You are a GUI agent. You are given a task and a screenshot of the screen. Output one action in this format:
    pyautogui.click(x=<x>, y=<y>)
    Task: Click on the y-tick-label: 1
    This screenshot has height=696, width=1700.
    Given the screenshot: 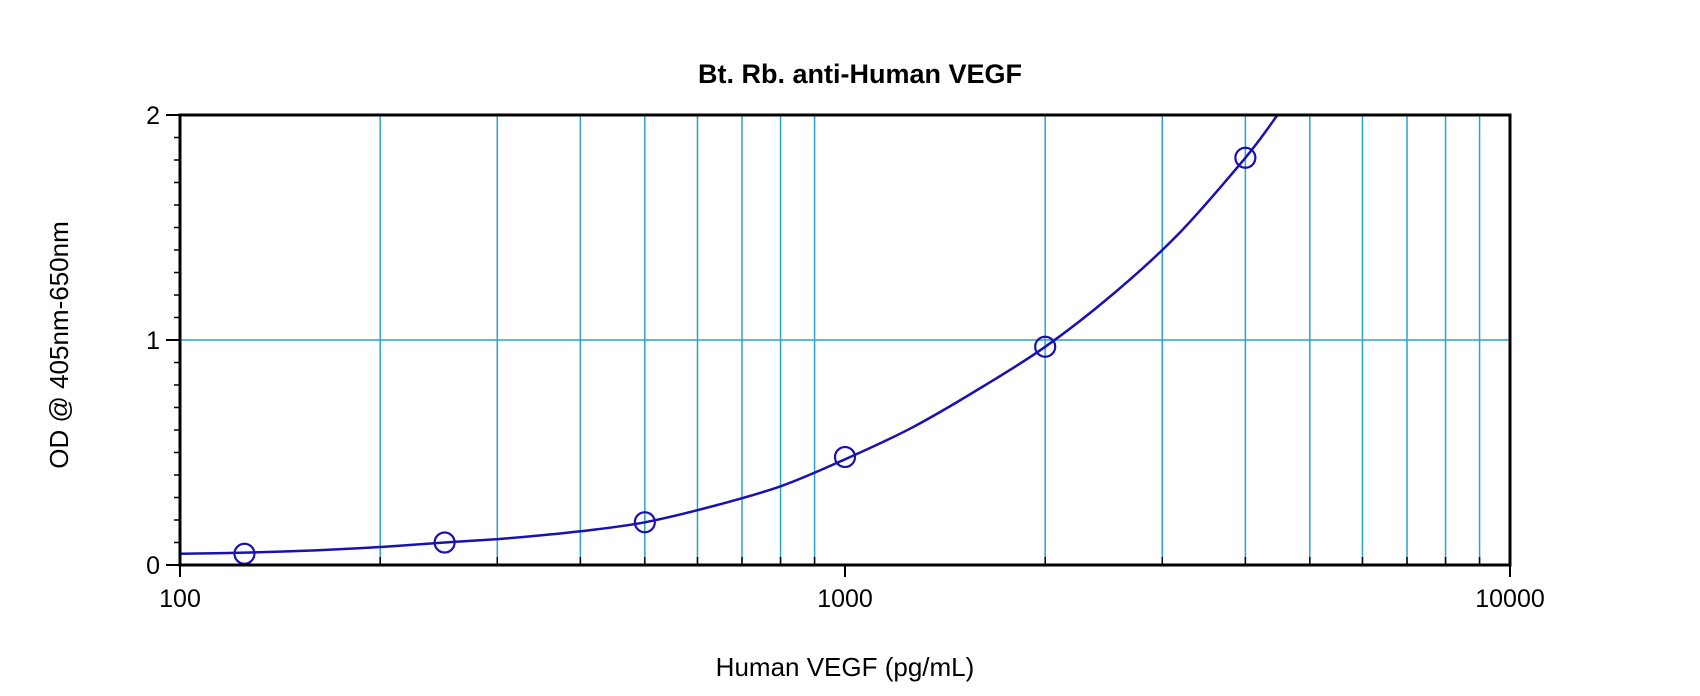 What is the action you would take?
    pyautogui.click(x=153, y=341)
    